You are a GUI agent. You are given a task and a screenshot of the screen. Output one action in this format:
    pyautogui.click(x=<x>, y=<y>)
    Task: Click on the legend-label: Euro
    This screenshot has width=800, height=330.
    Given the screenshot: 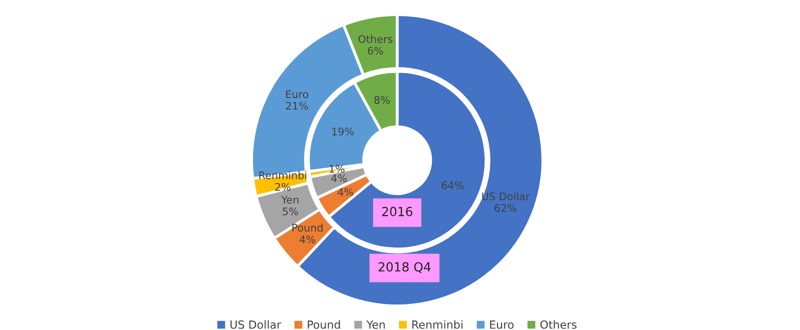 What is the action you would take?
    pyautogui.click(x=502, y=324)
    